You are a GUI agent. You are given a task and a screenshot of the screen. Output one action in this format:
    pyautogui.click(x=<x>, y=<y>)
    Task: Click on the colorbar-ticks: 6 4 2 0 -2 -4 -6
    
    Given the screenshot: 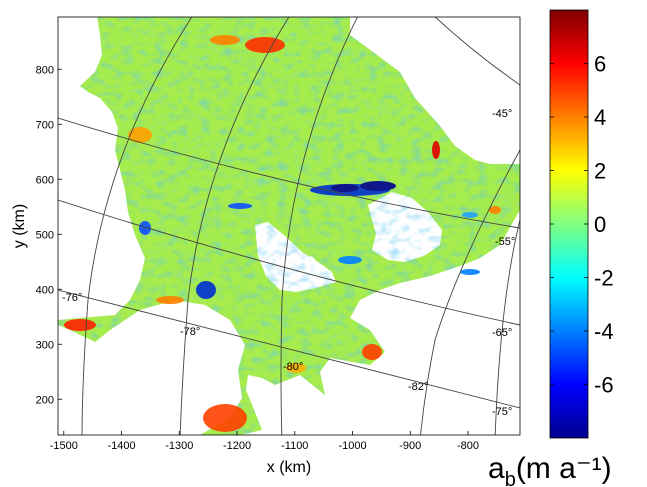 What is the action you would take?
    pyautogui.click(x=582, y=225)
    